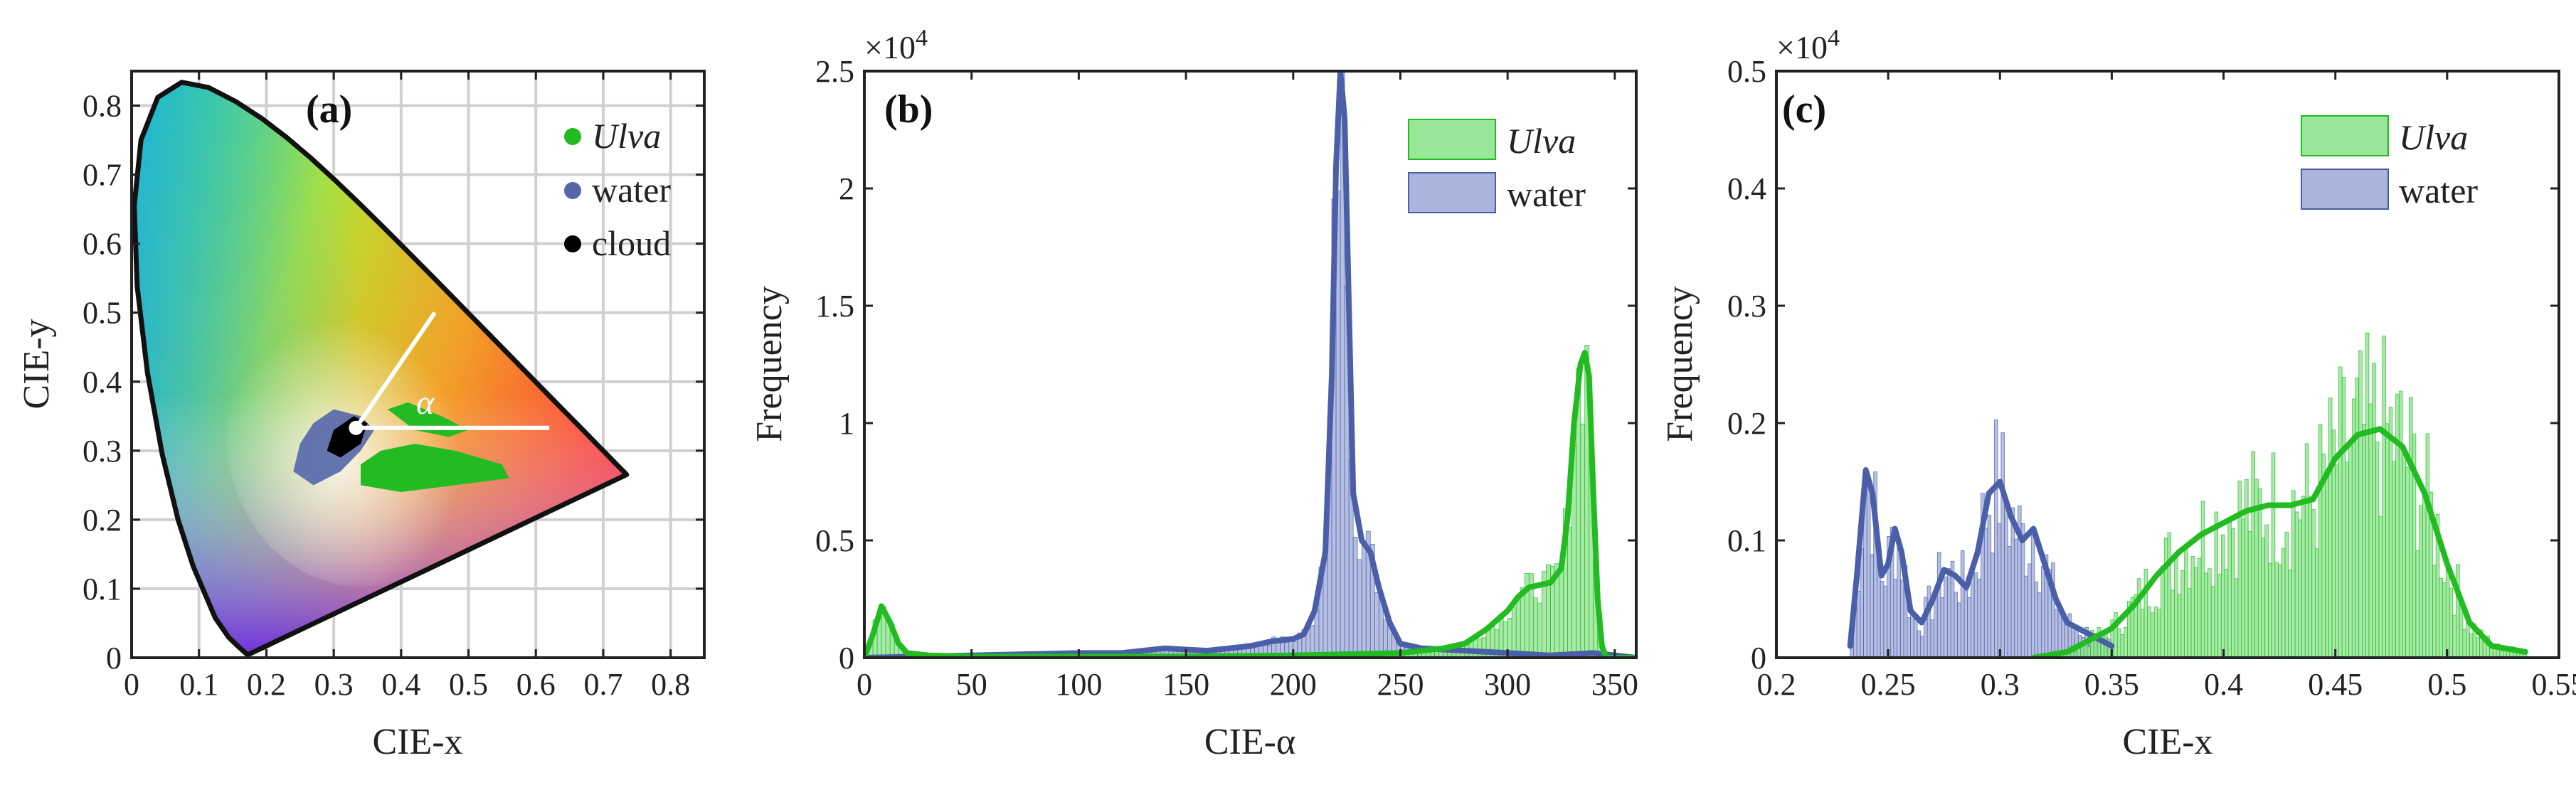 This screenshot has height=785, width=2576. Describe the element at coordinates (103, 244) in the screenshot. I see `a-ytick-label: 0.6` at that location.